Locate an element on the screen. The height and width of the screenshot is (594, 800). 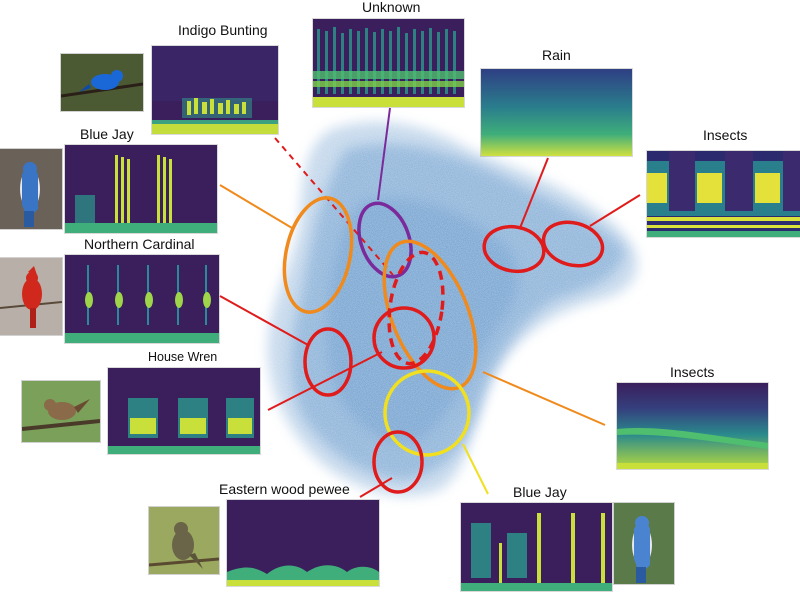
spectrogram-indigo-bunting is located at coordinates (215, 90).